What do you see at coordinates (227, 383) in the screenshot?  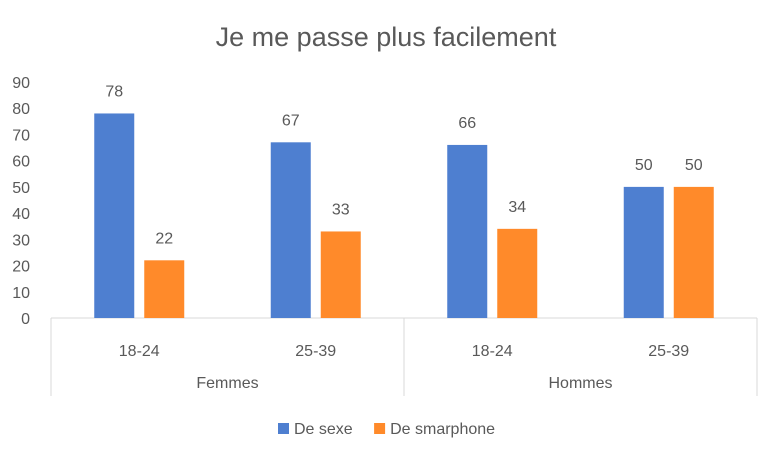 I see `group-label: Femmes` at bounding box center [227, 383].